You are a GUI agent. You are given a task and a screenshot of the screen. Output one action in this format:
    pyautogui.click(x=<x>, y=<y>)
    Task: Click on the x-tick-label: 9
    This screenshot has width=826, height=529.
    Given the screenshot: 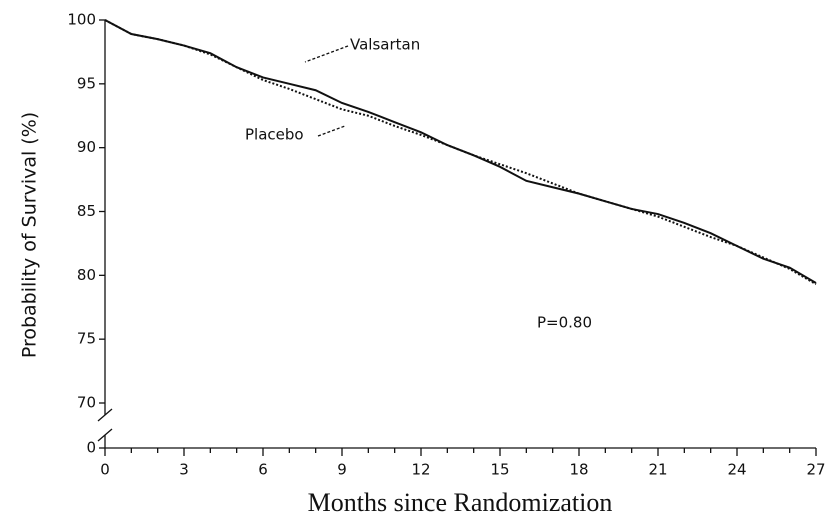 What is the action you would take?
    pyautogui.click(x=342, y=470)
    